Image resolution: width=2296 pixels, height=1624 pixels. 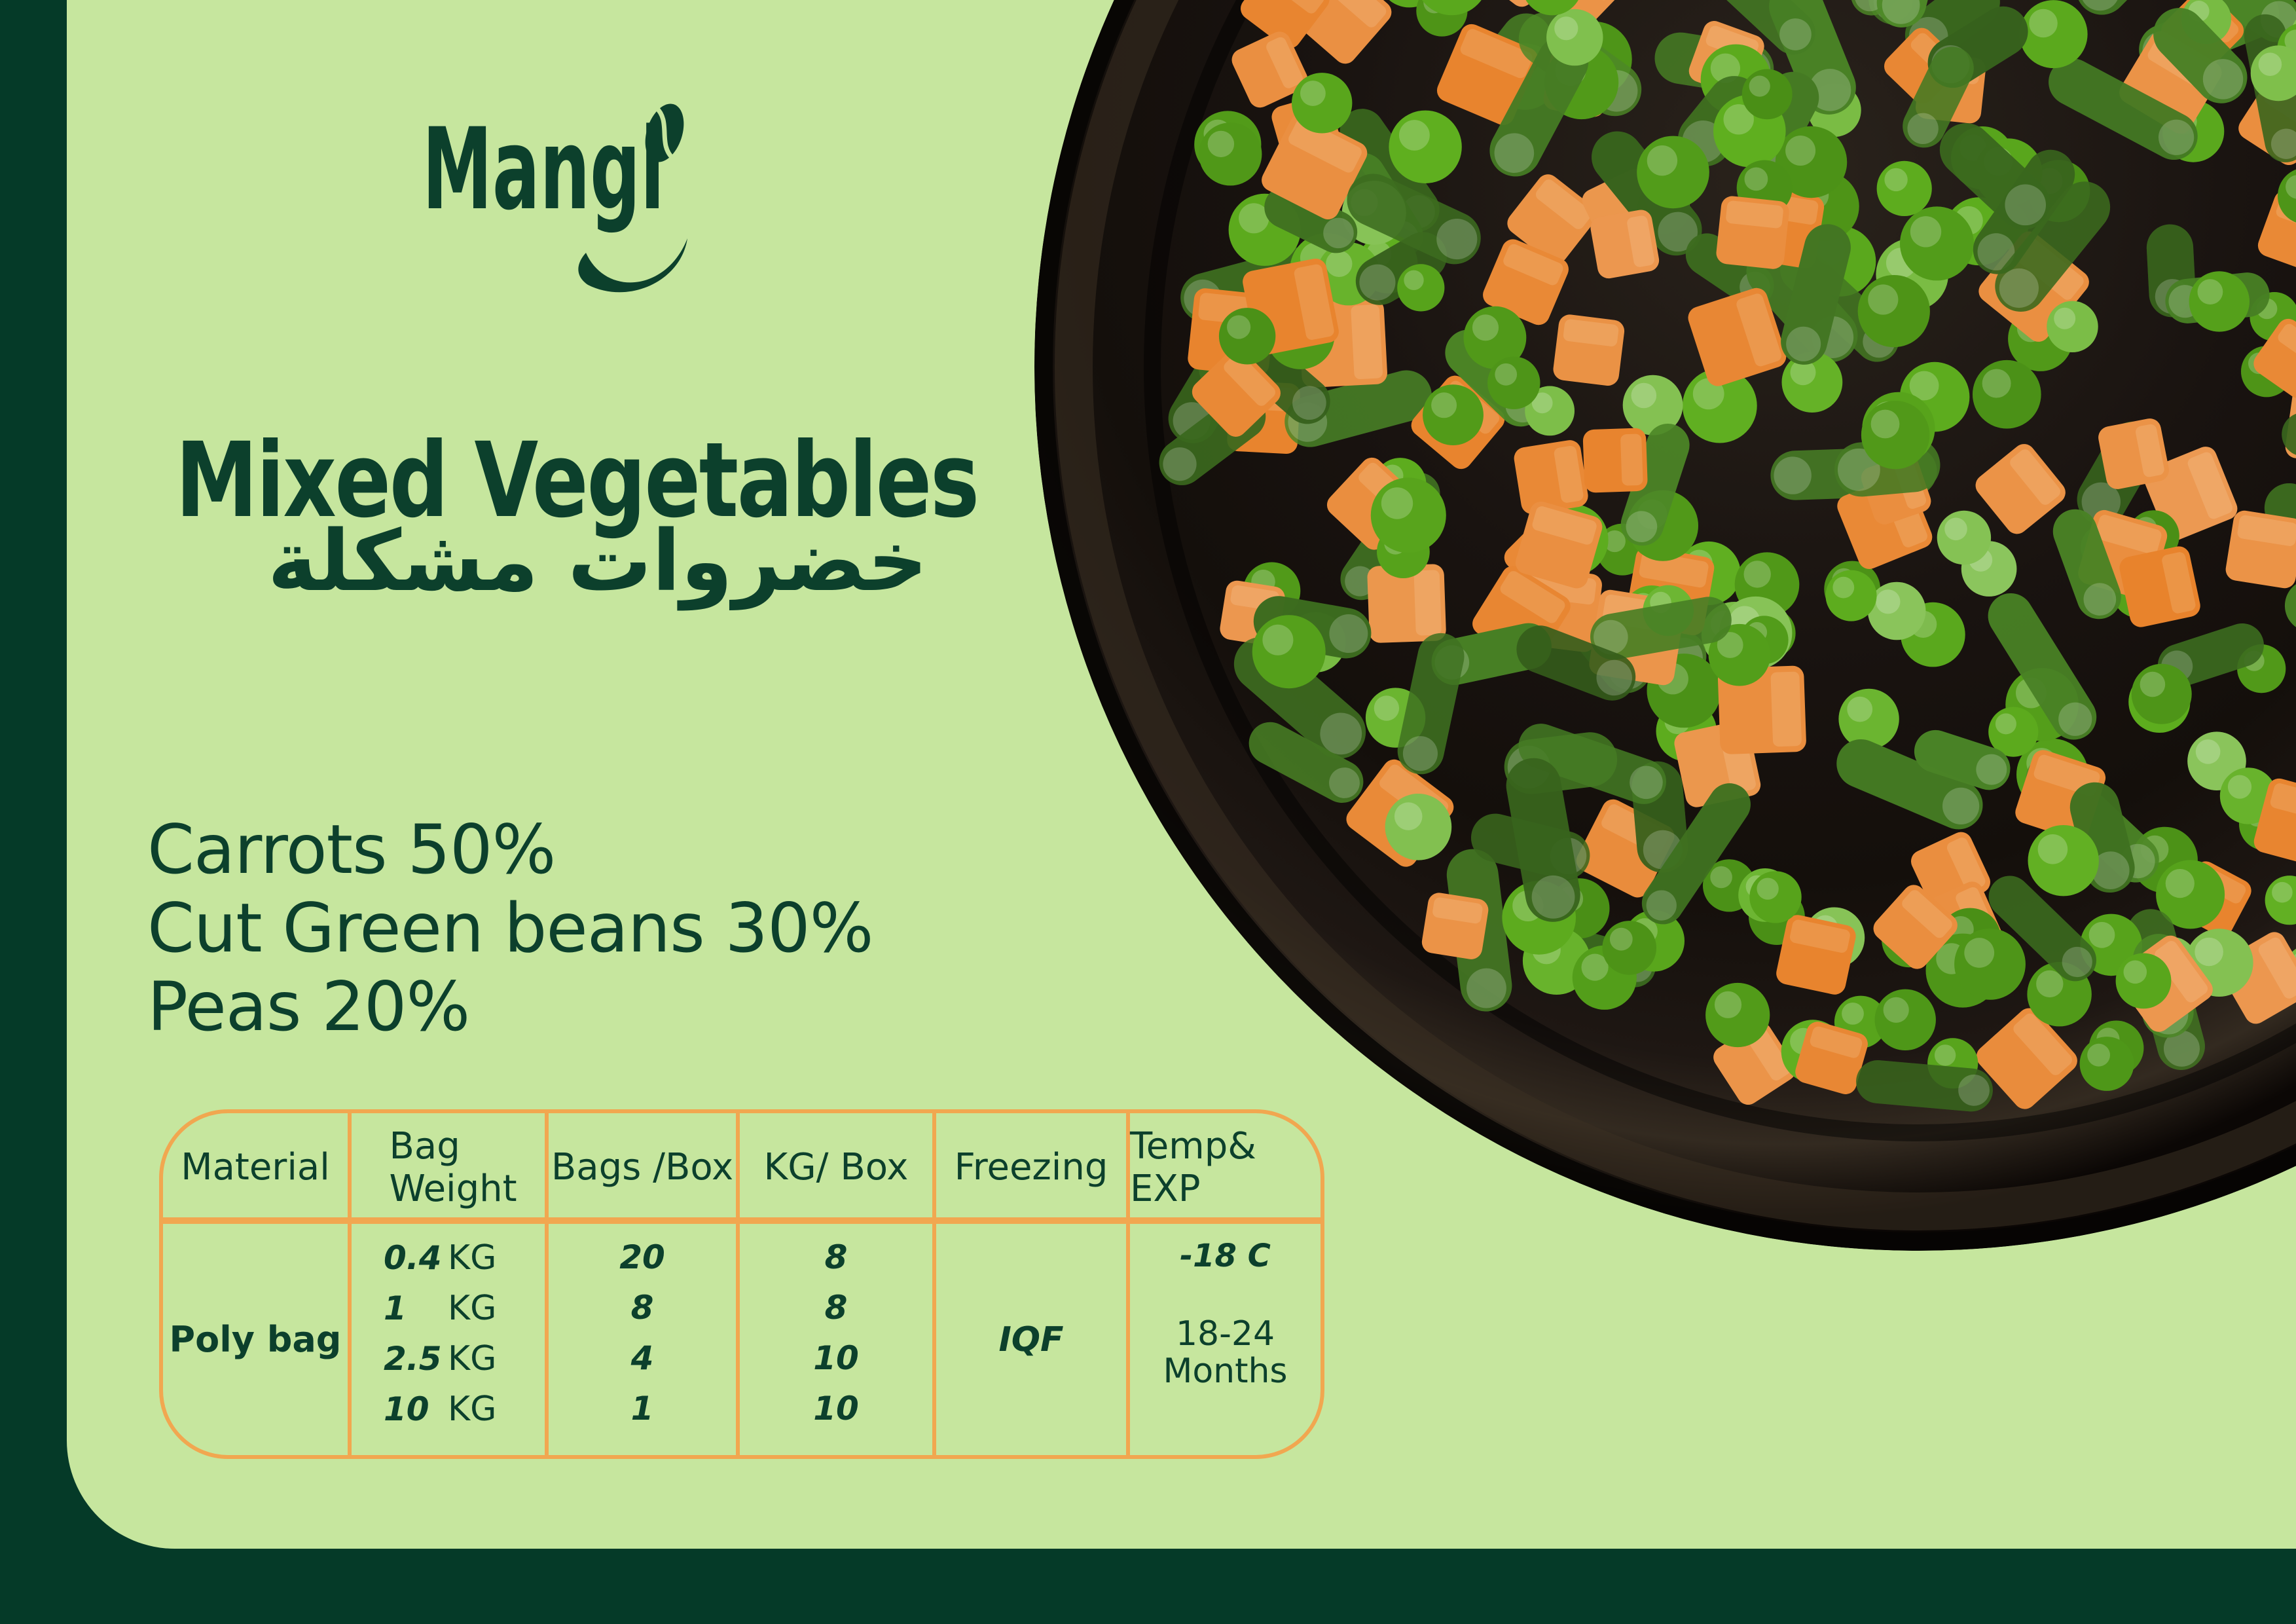 I want to click on temperature-value: -18 C, so click(x=1225, y=1256).